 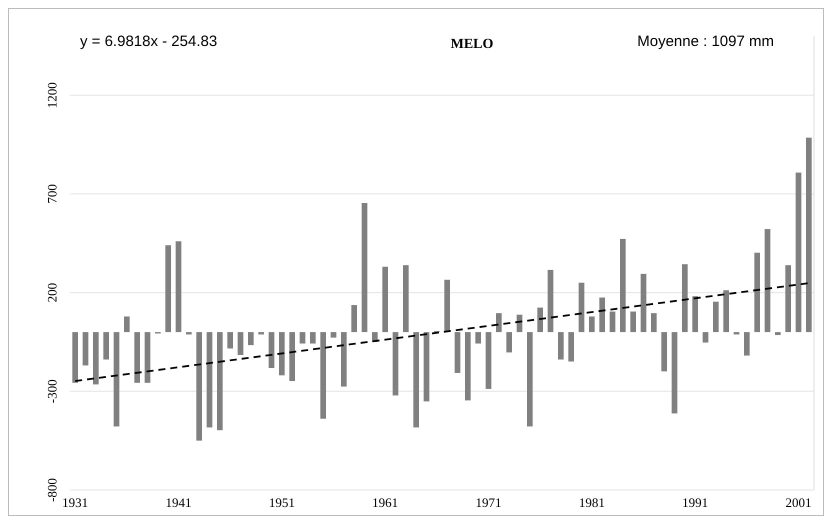 I want to click on x-tick-label: 1951, so click(x=281, y=502).